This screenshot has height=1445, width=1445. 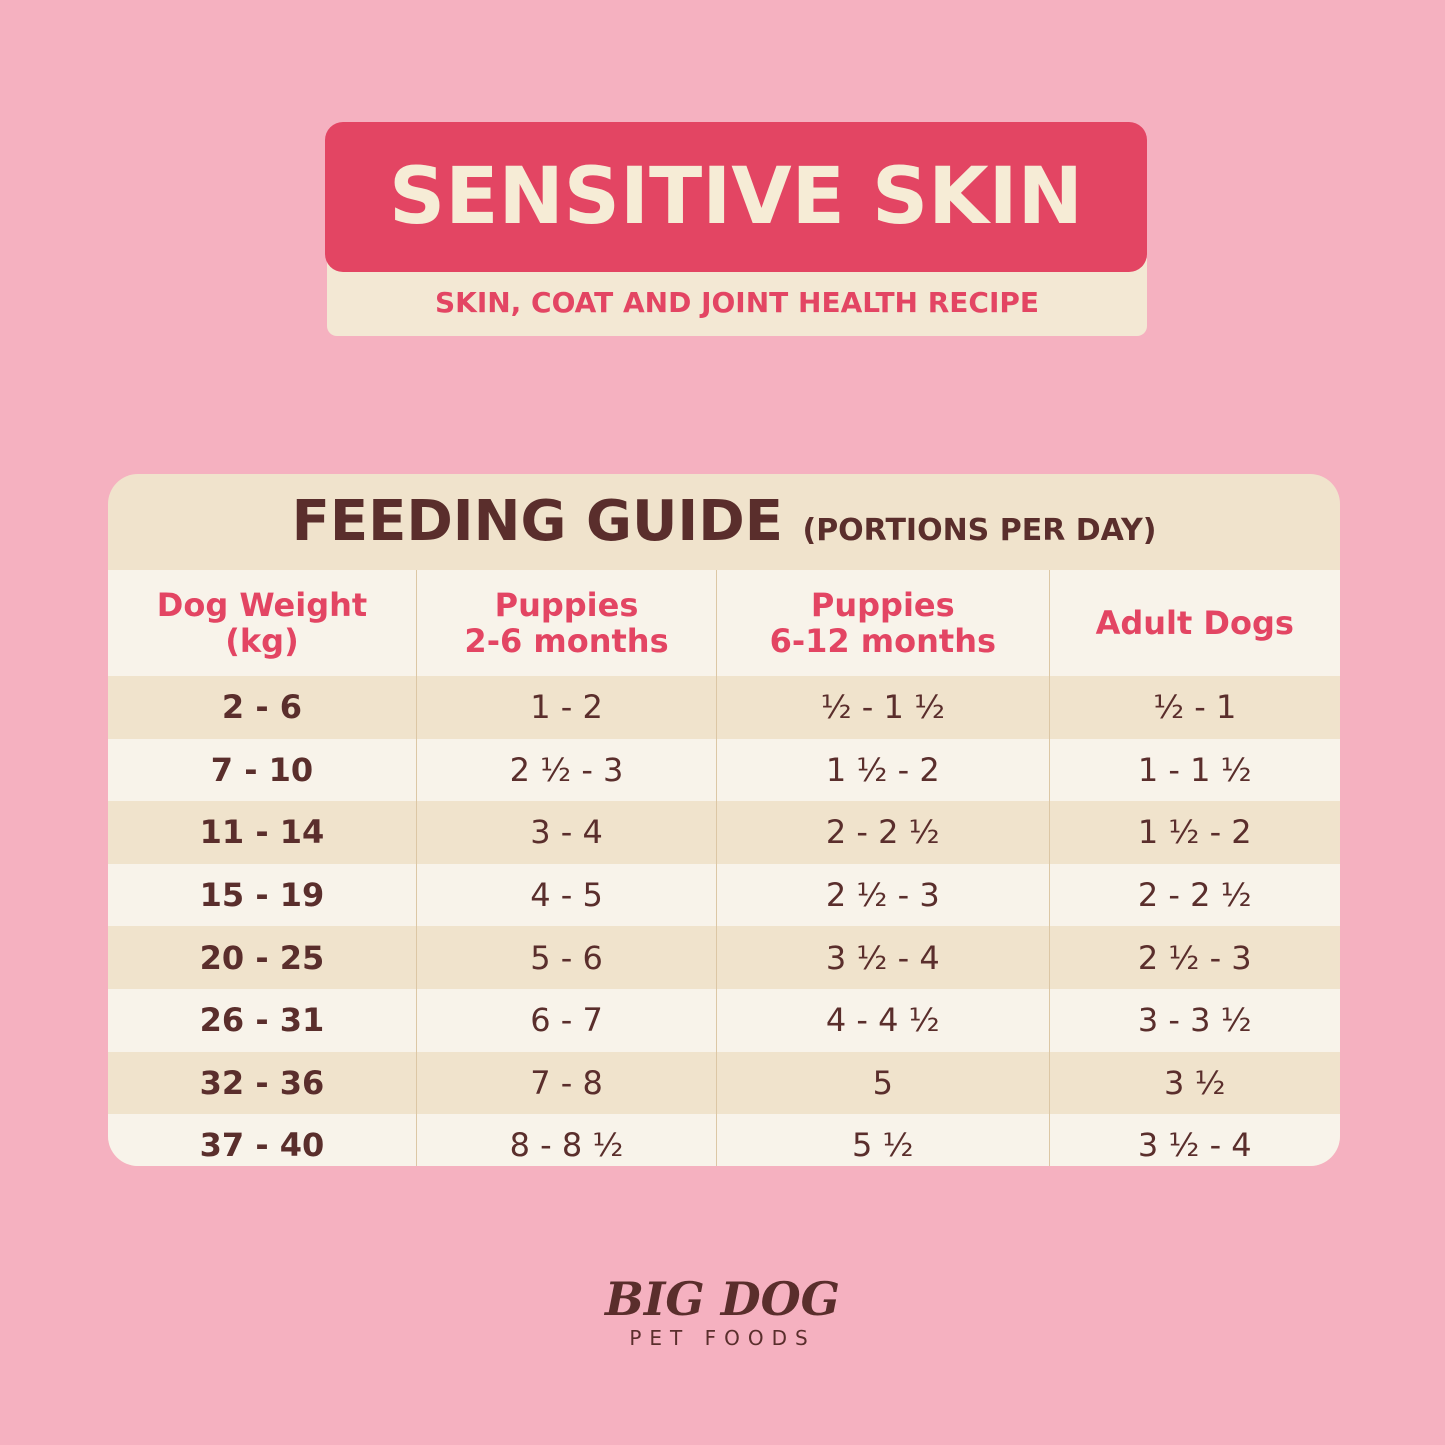 I want to click on cell: 1 - 2, so click(x=566, y=707).